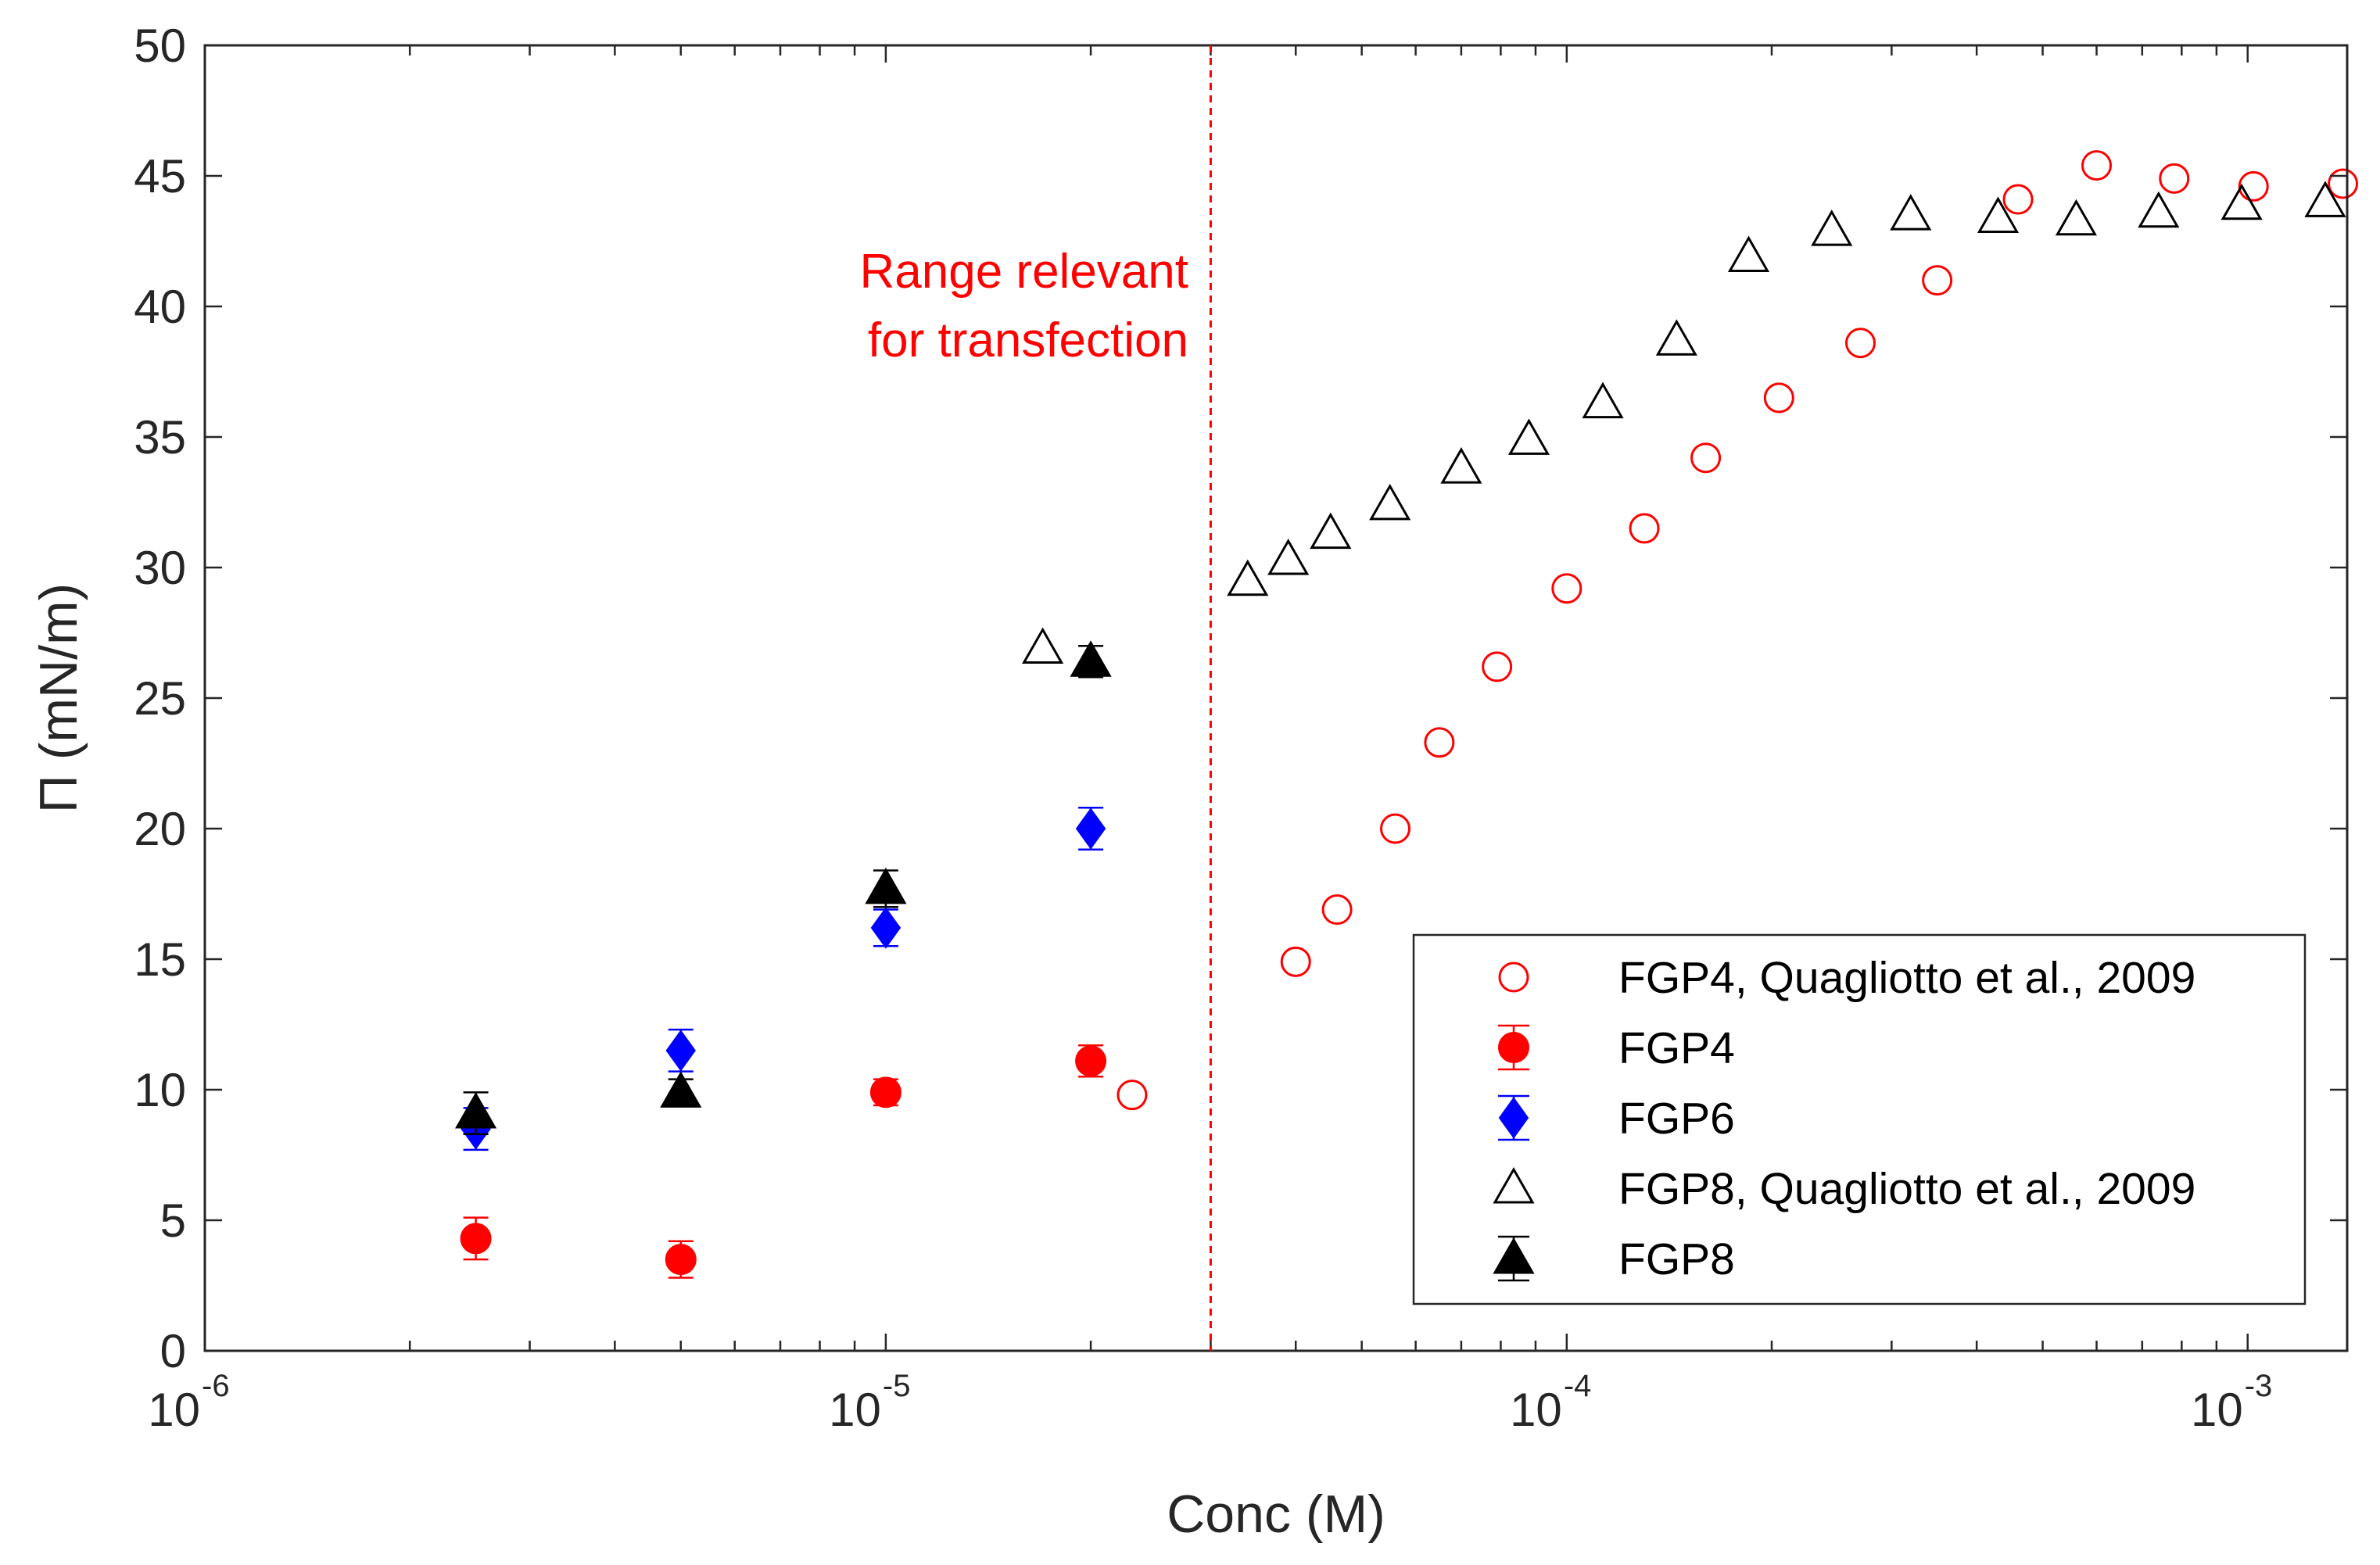 This screenshot has width=2380, height=1565. What do you see at coordinates (897, 1386) in the screenshot?
I see `x-tick-label-exponent: -5` at bounding box center [897, 1386].